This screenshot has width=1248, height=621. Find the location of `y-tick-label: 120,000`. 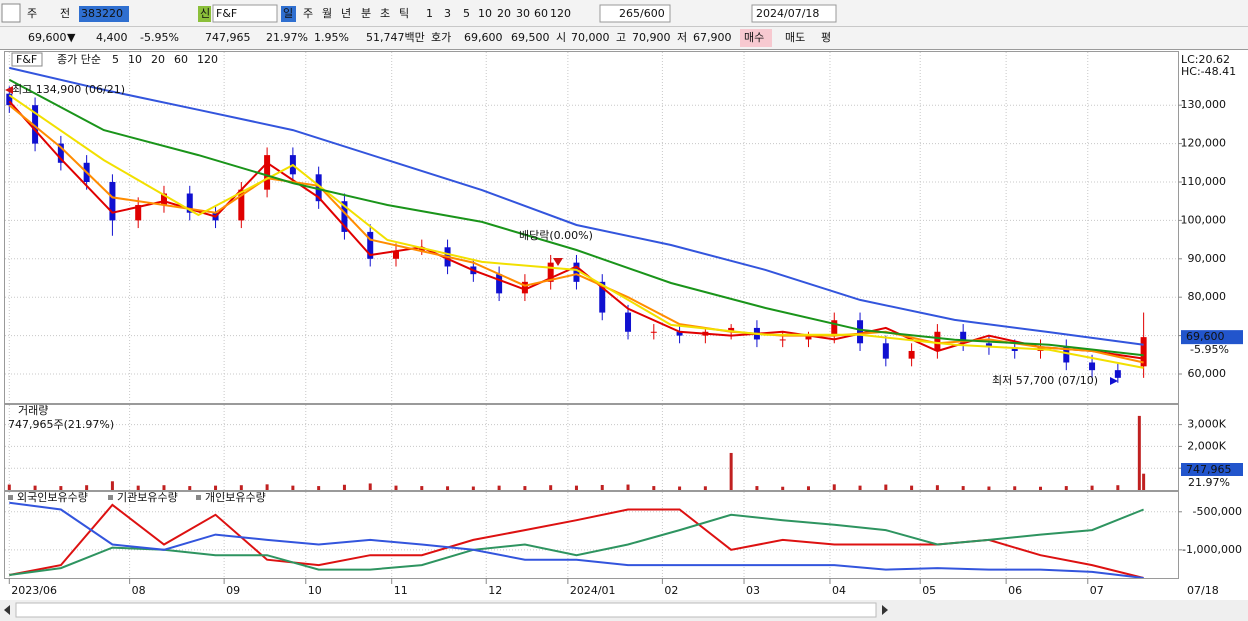

y-tick-label: 120,000 is located at coordinates (1204, 143).